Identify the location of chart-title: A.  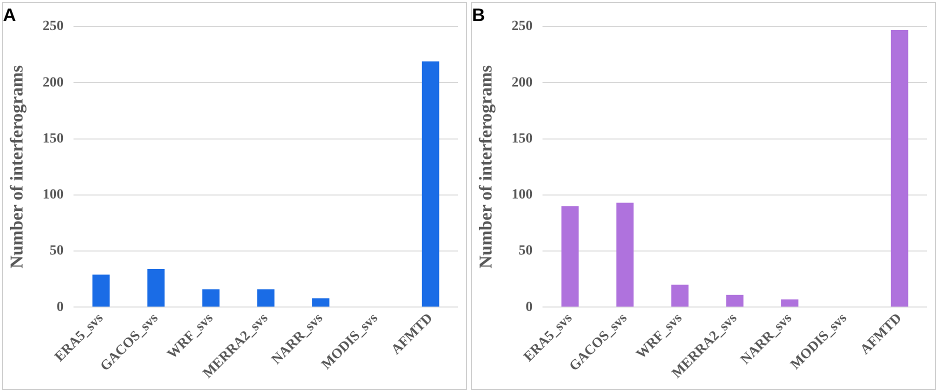
(9, 14).